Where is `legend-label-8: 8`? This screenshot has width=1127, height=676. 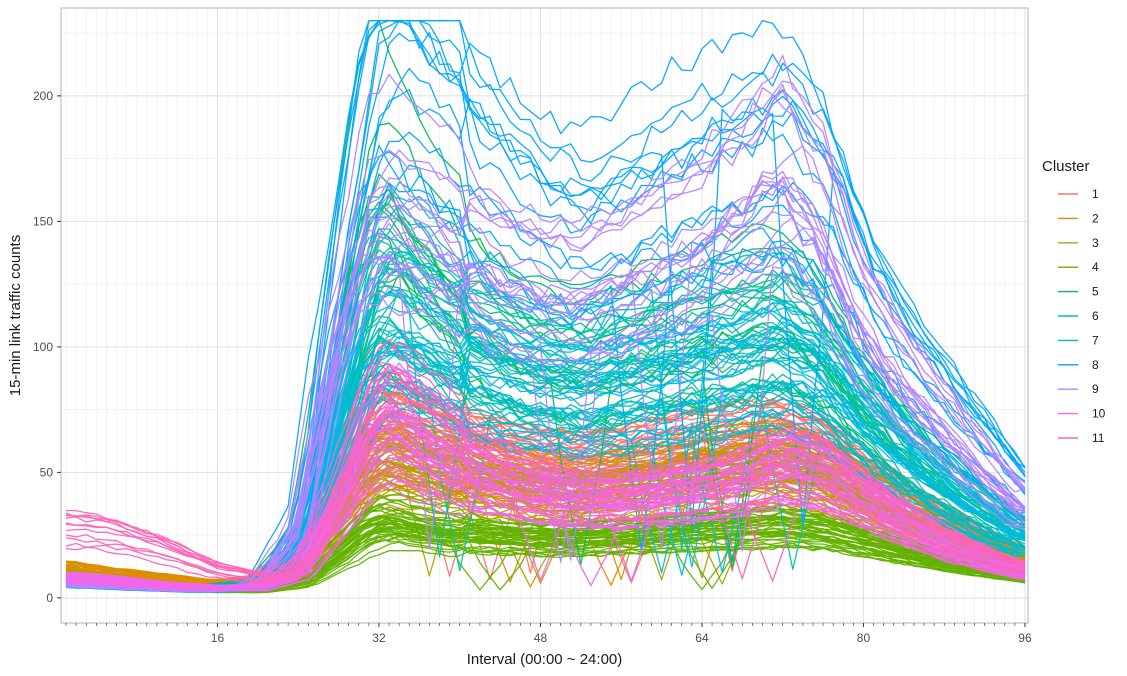 legend-label-8: 8 is located at coordinates (1095, 365).